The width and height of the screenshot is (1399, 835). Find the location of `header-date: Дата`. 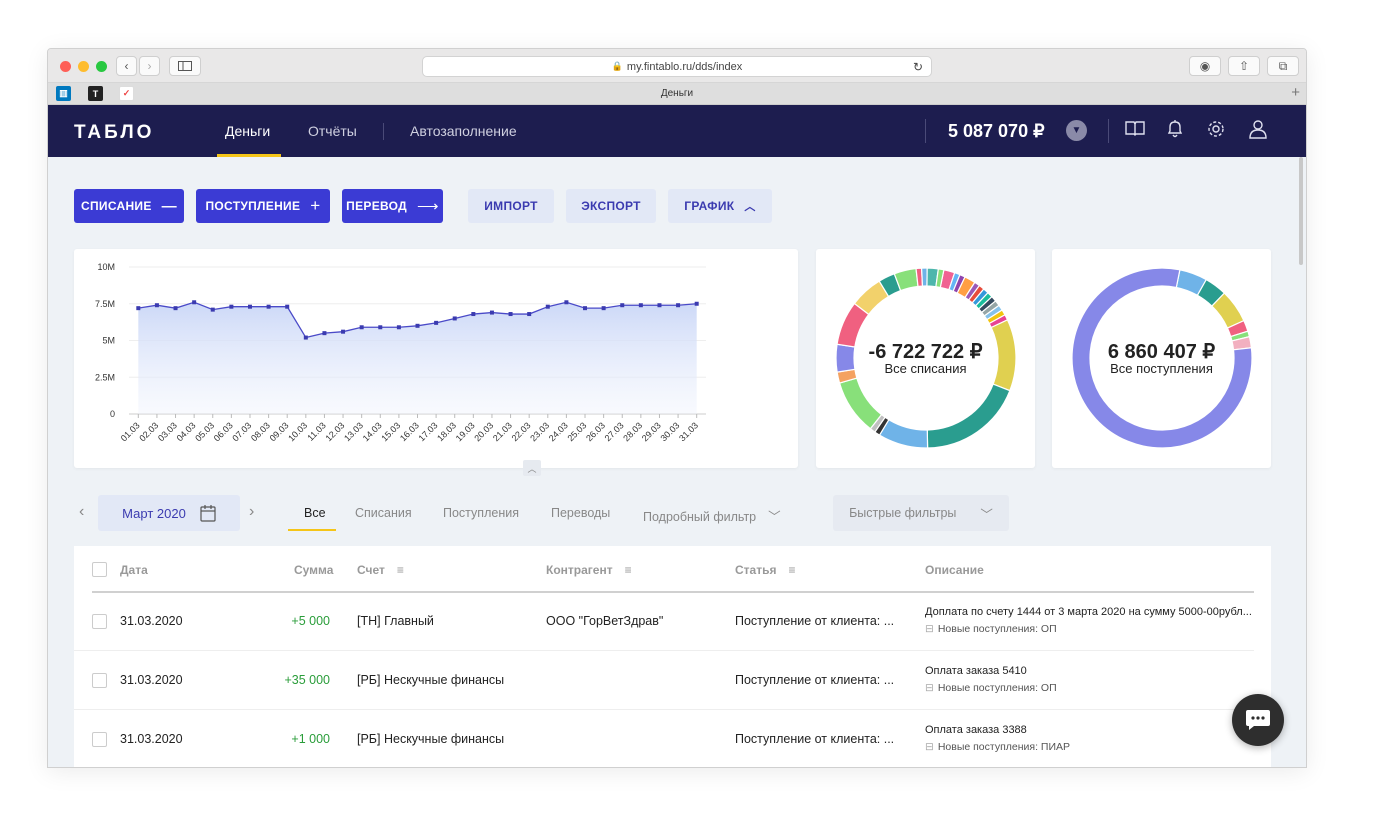

header-date: Дата is located at coordinates (134, 570).